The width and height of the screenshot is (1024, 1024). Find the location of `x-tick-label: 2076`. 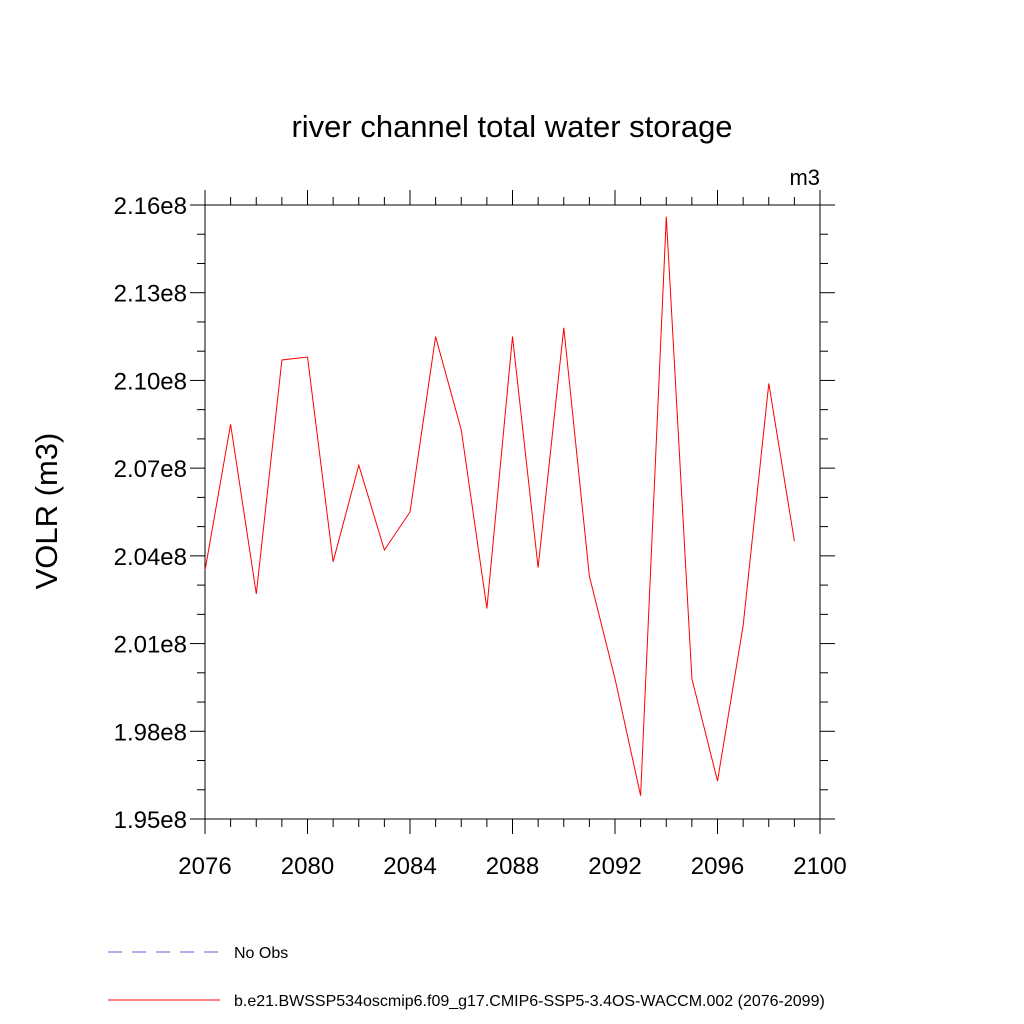

x-tick-label: 2076 is located at coordinates (204, 866).